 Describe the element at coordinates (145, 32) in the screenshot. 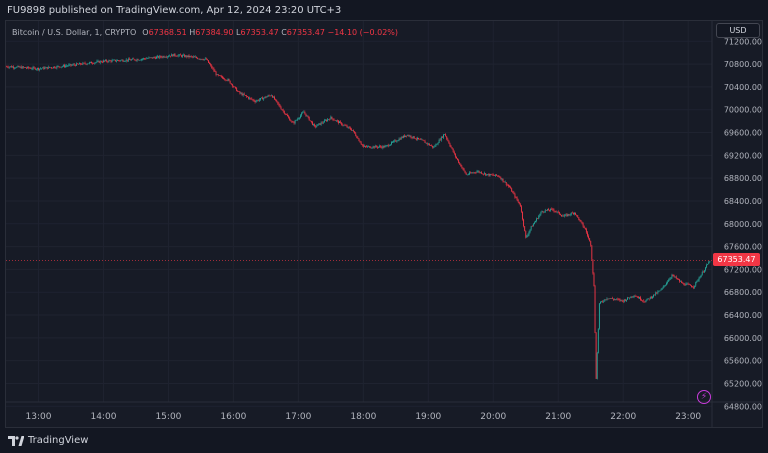

I see `open-label: O` at that location.